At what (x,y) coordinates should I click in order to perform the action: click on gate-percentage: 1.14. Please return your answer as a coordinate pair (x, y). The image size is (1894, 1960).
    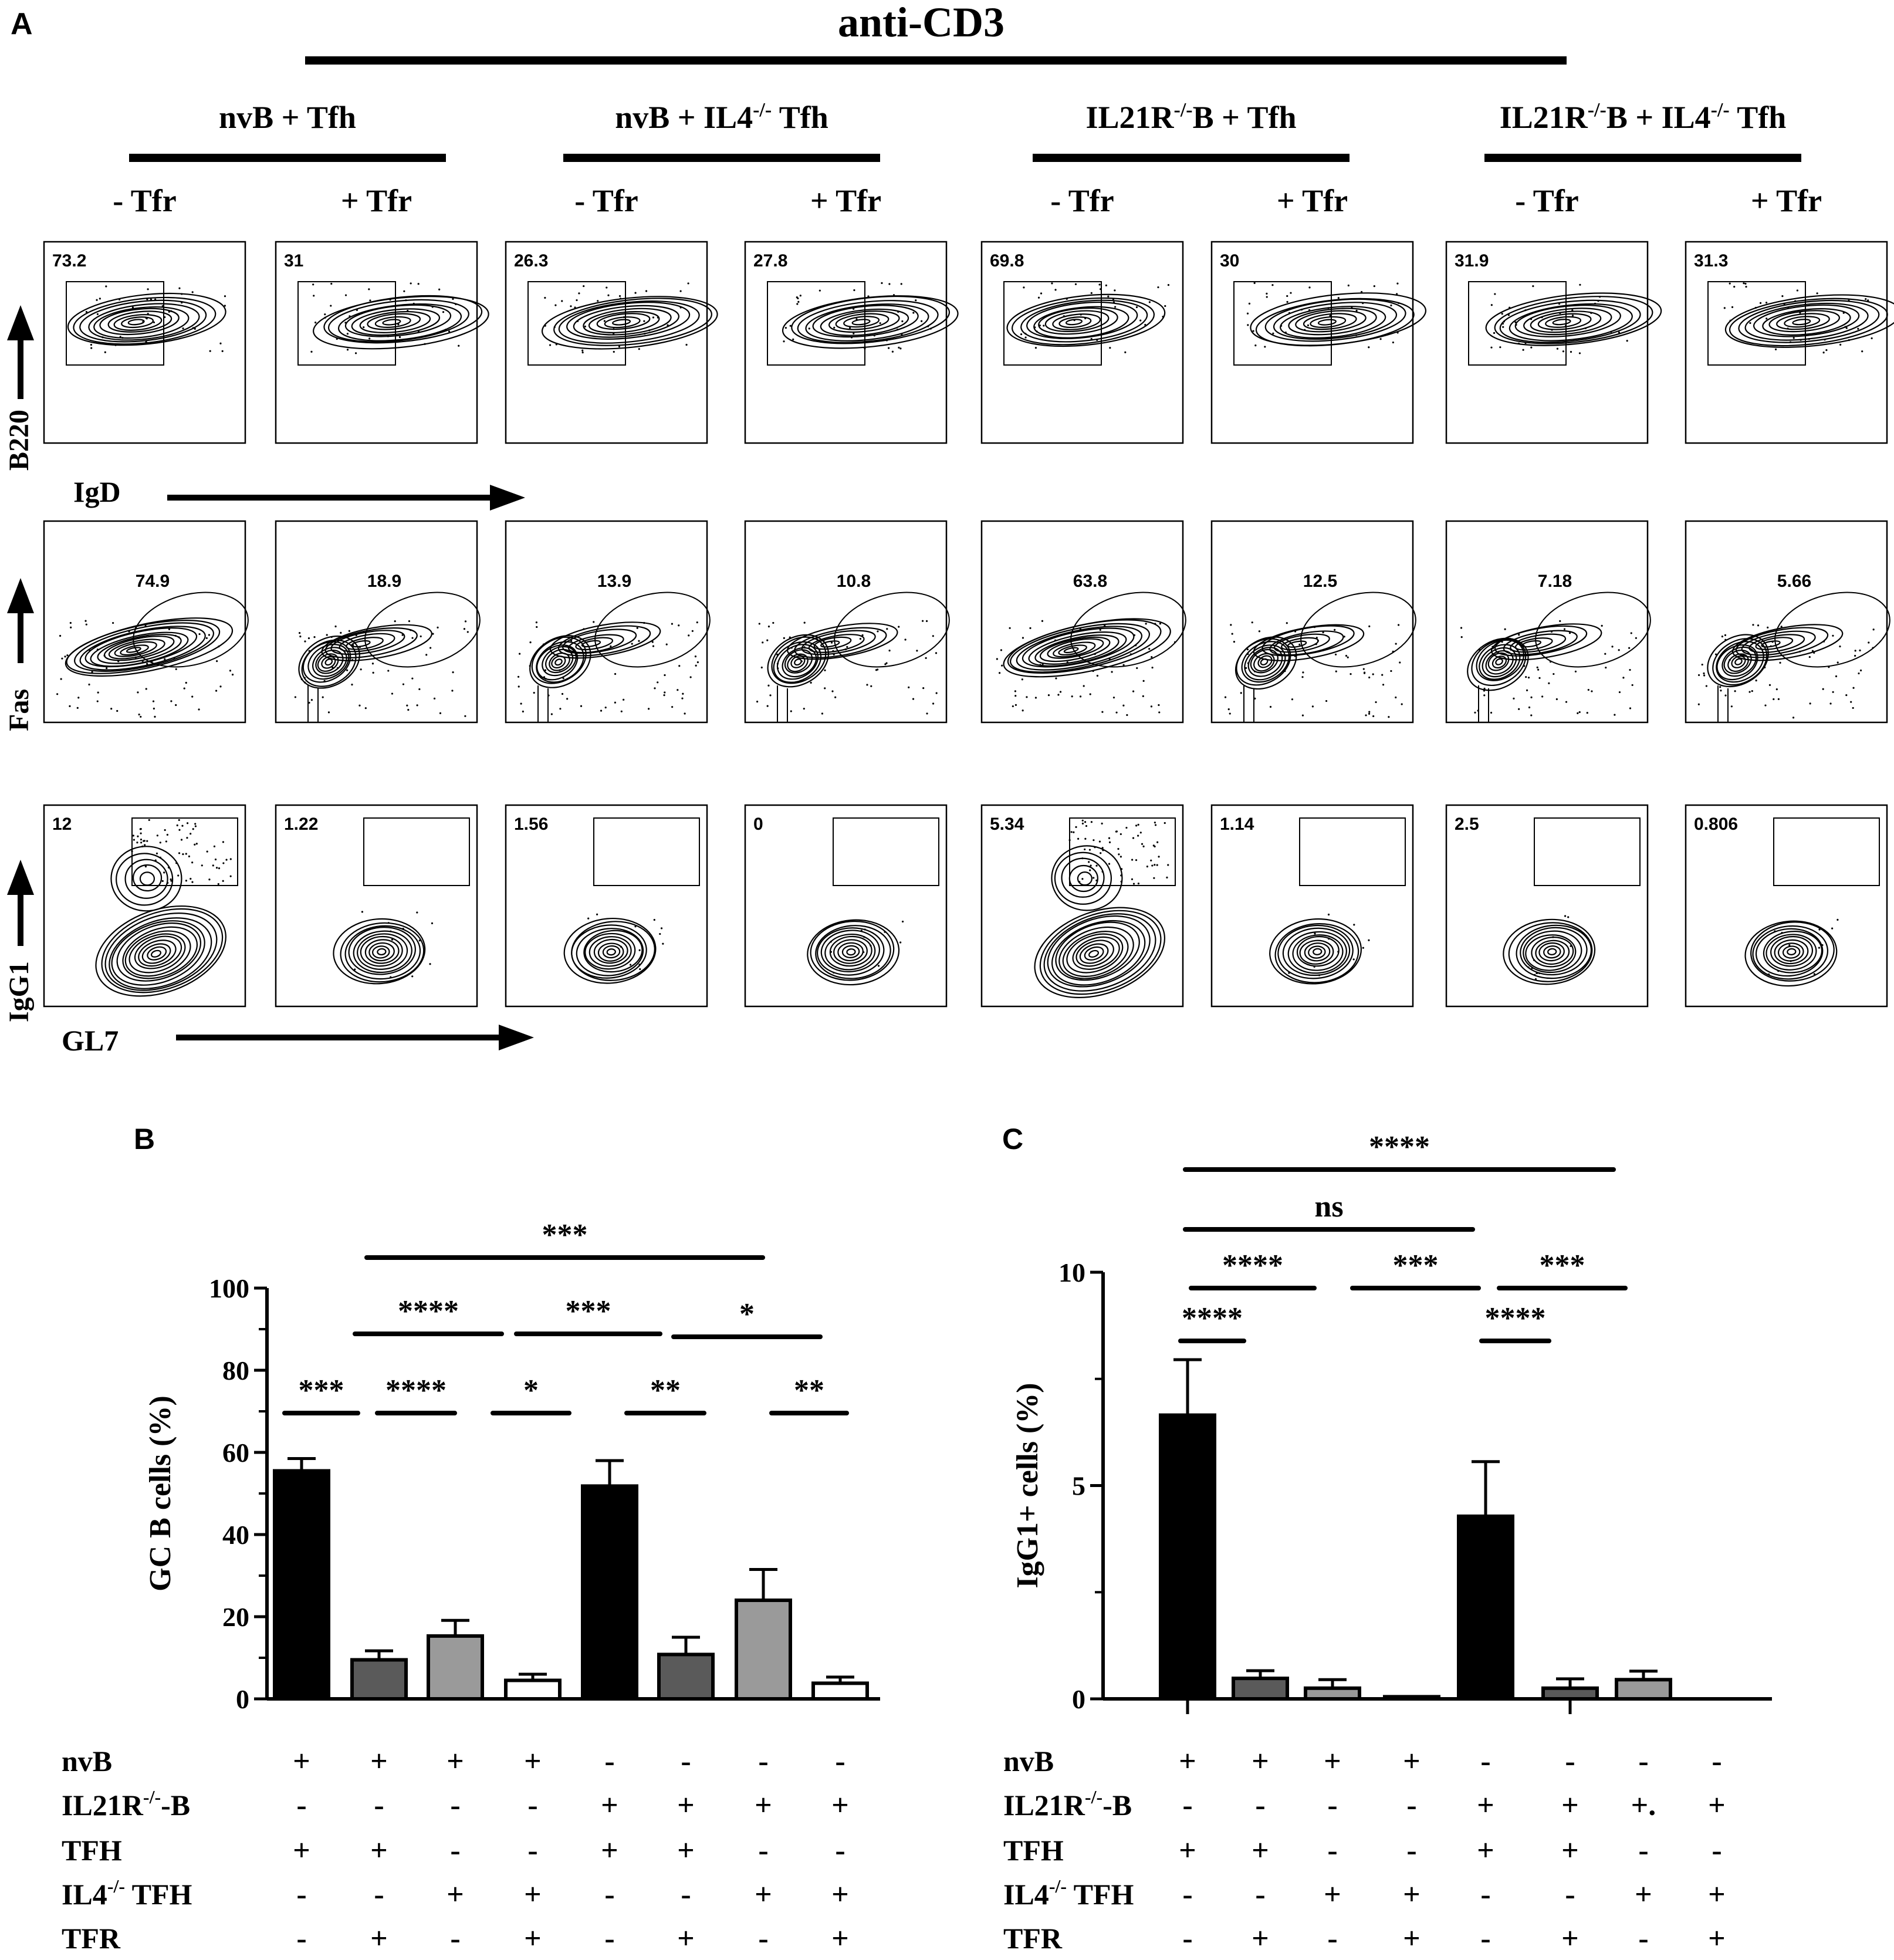
    Looking at the image, I should click on (1237, 824).